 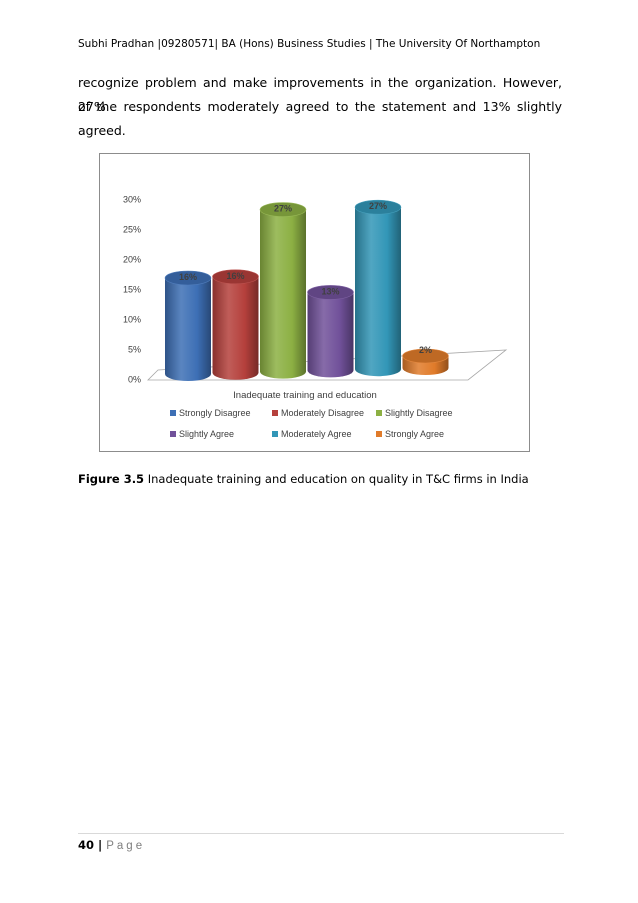 What do you see at coordinates (132, 320) in the screenshot?
I see `y-tick-label: 10%` at bounding box center [132, 320].